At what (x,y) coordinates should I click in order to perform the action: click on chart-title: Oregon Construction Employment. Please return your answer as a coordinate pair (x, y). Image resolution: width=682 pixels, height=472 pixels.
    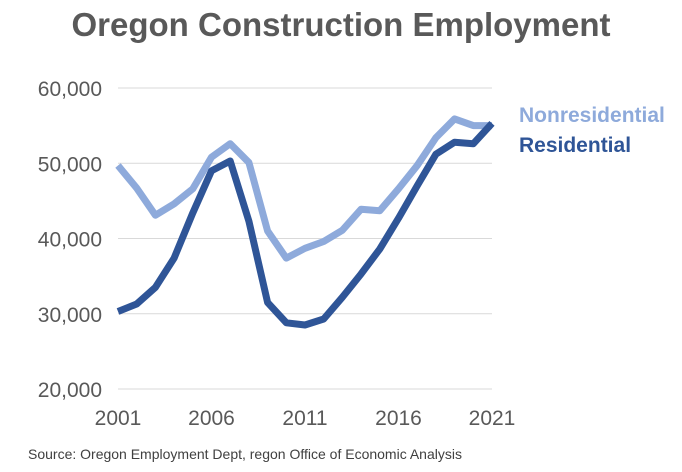
    Looking at the image, I should click on (341, 24).